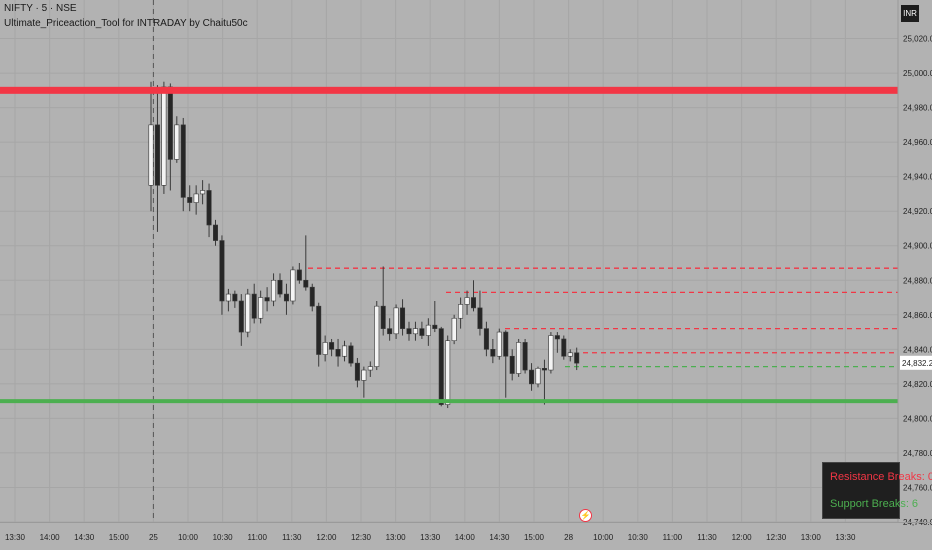  I want to click on support-breaks-label: Support Breaks: 6, so click(874, 504).